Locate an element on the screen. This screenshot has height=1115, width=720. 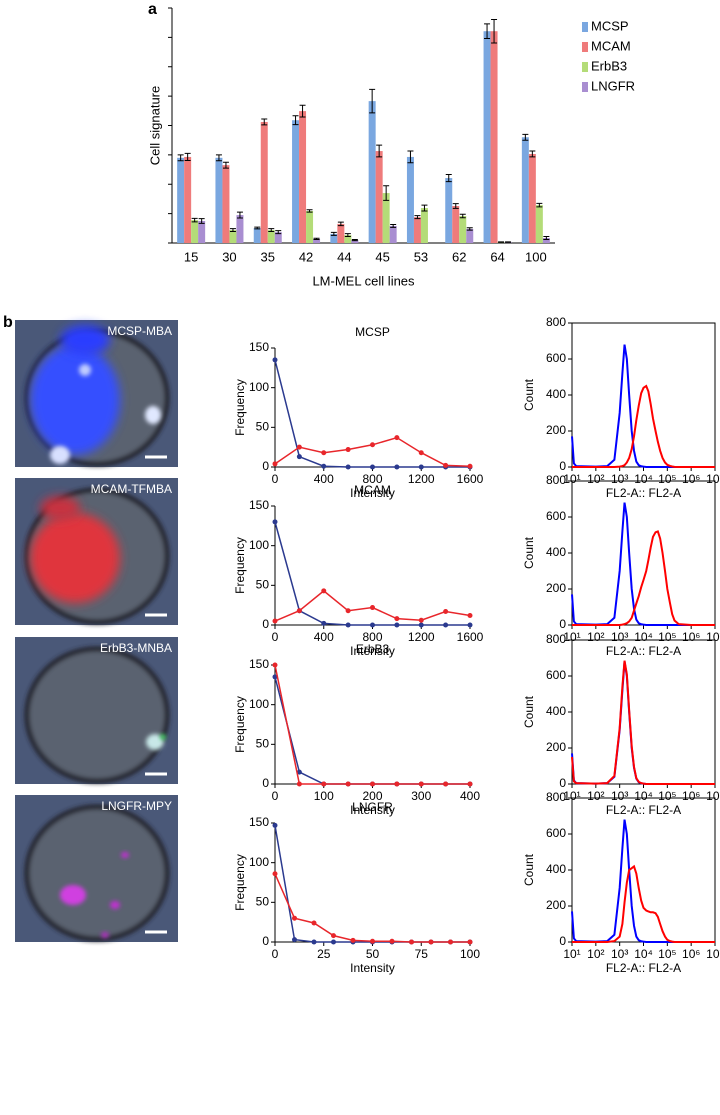
cell-image: LNGFR-MPY is located at coordinates (96, 868).